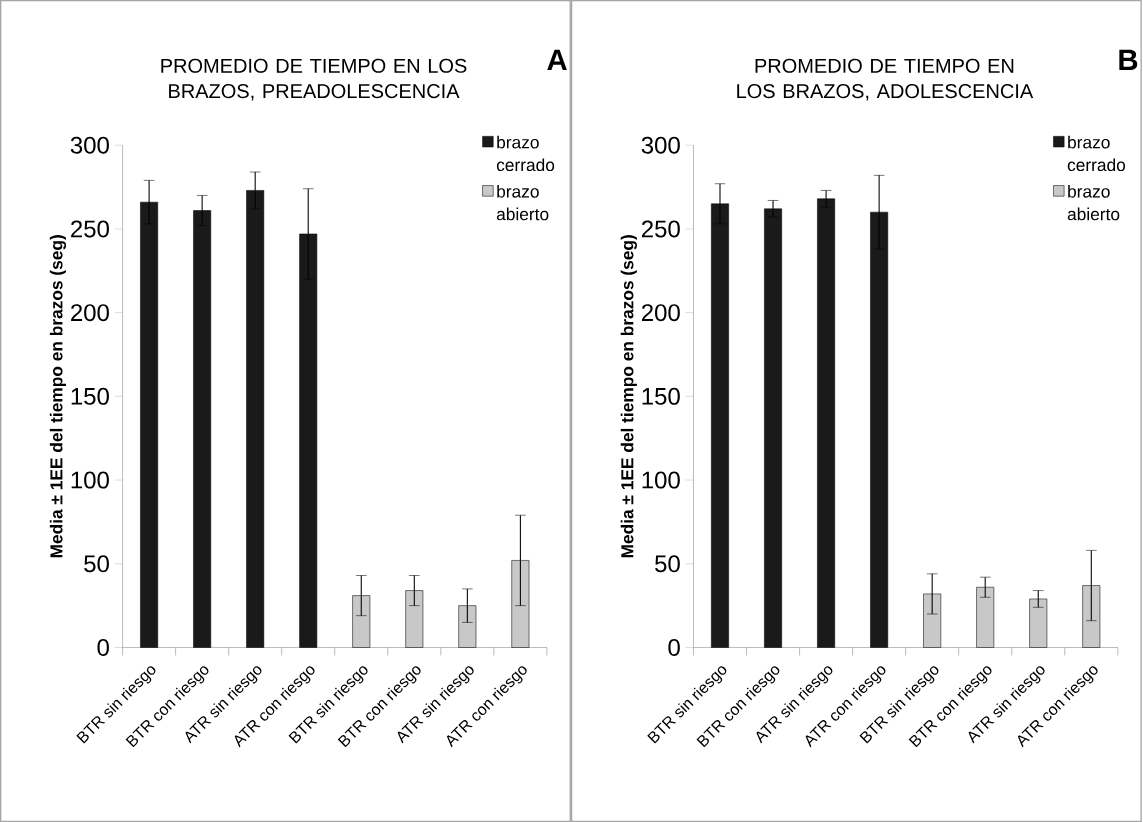 This screenshot has width=1143, height=822. I want to click on text: B, so click(1128, 59).